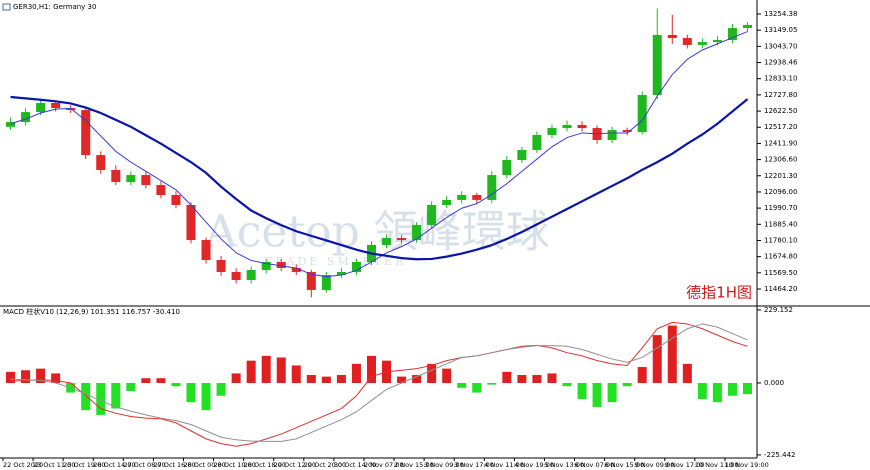 The height and width of the screenshot is (470, 870). I want to click on x-tick-label: 5 Nov 13:00, so click(564, 465).